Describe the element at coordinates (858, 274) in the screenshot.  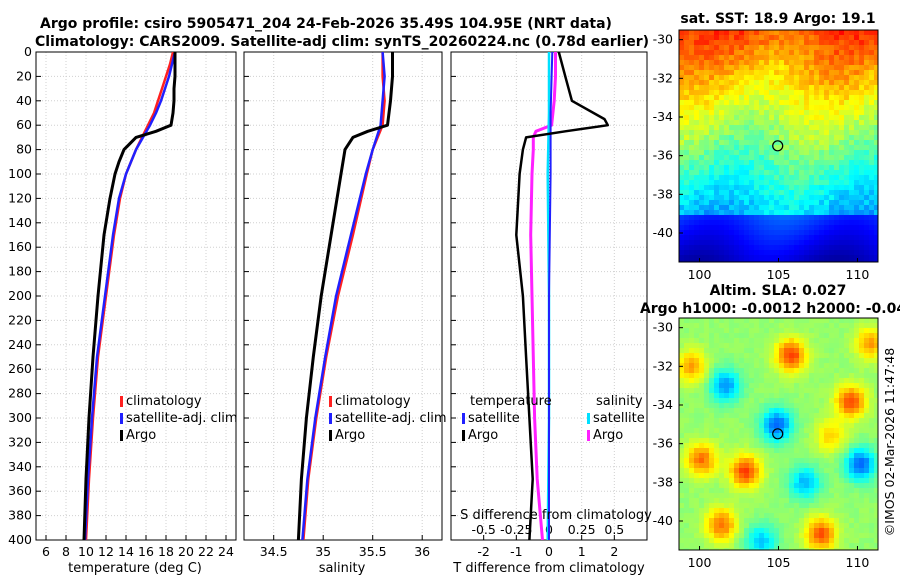
I see `map-x-tick-label: 110` at that location.